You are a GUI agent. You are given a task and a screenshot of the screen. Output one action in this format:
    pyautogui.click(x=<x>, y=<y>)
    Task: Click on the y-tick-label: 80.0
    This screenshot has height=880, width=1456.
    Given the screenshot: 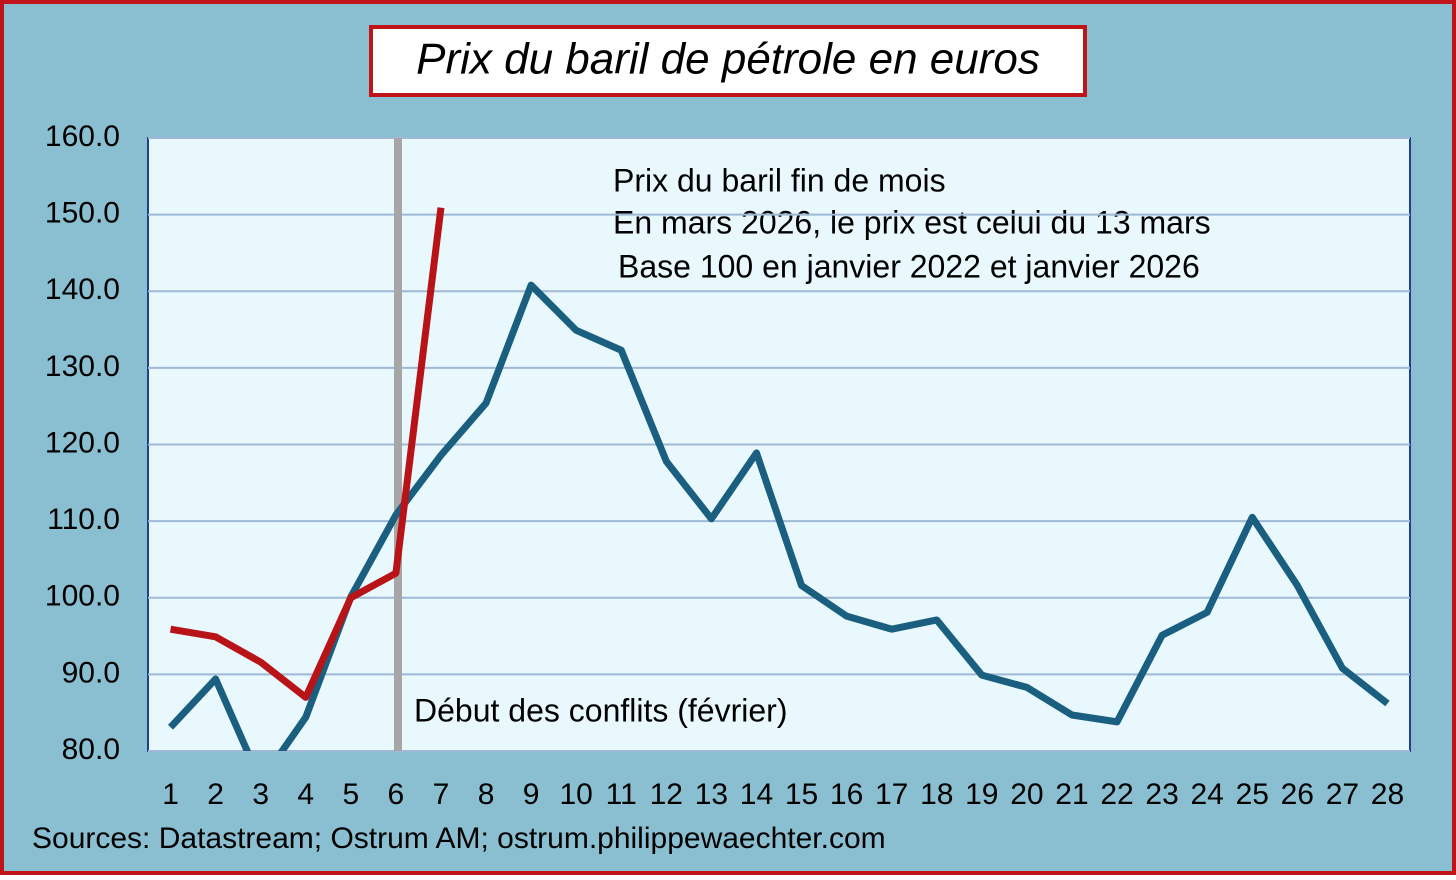 What is the action you would take?
    pyautogui.click(x=91, y=749)
    